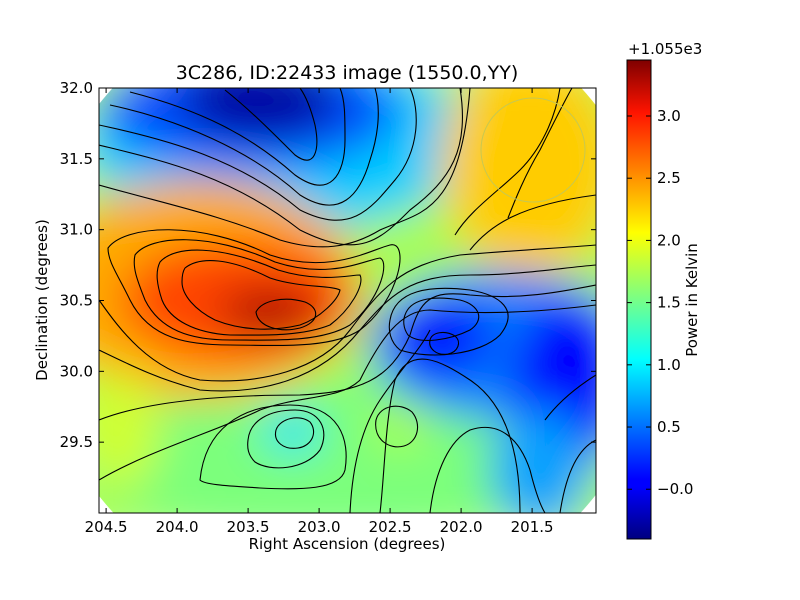 The width and height of the screenshot is (800, 600). I want to click on x-axis-label: Right Ascension (degrees), so click(347, 544).